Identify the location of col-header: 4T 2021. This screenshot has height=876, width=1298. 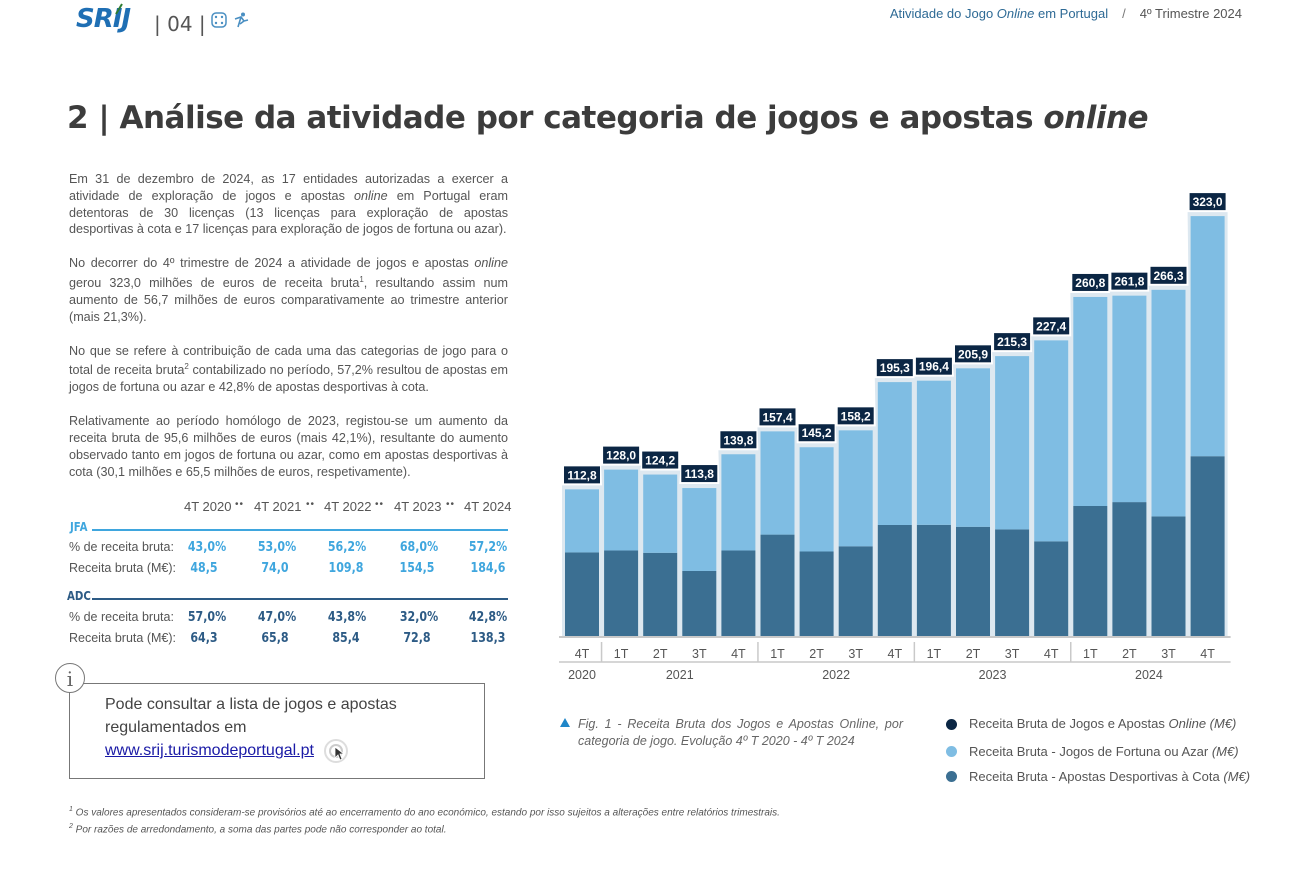
(278, 506).